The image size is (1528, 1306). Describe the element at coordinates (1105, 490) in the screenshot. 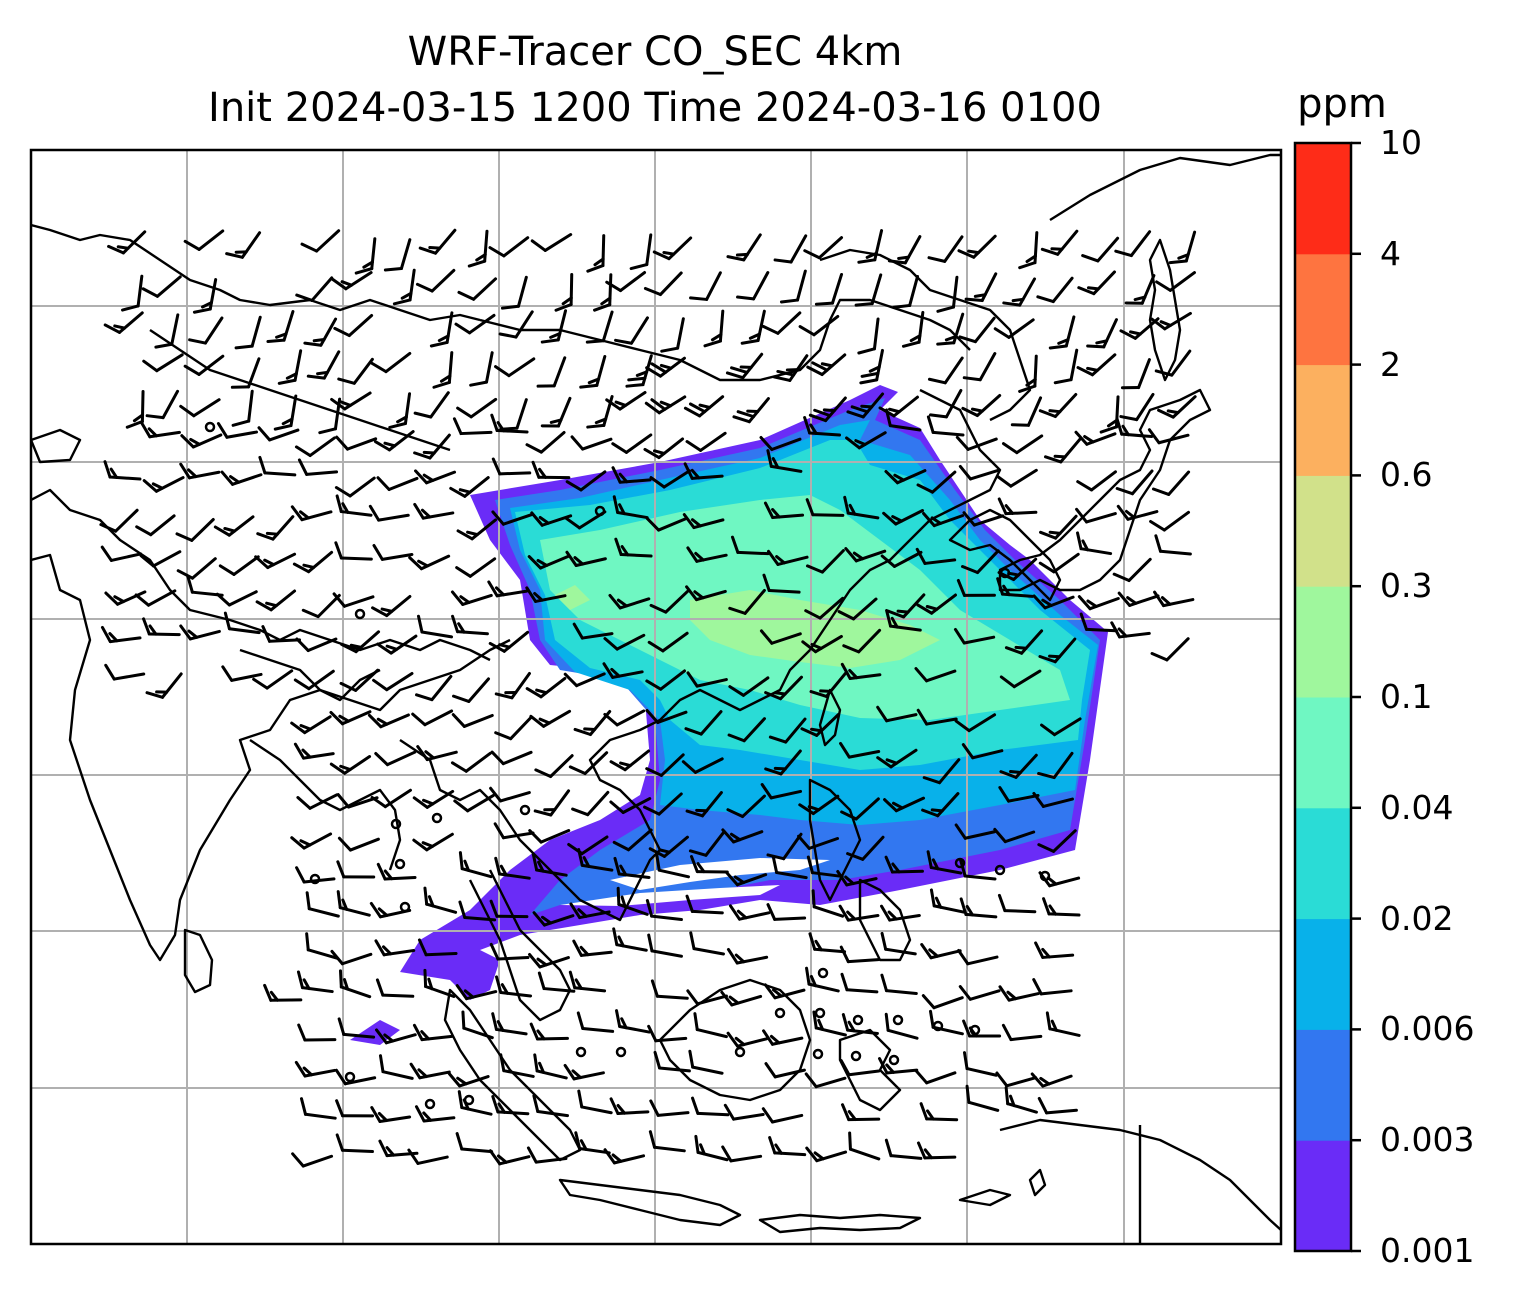

I see `coast-japan` at that location.